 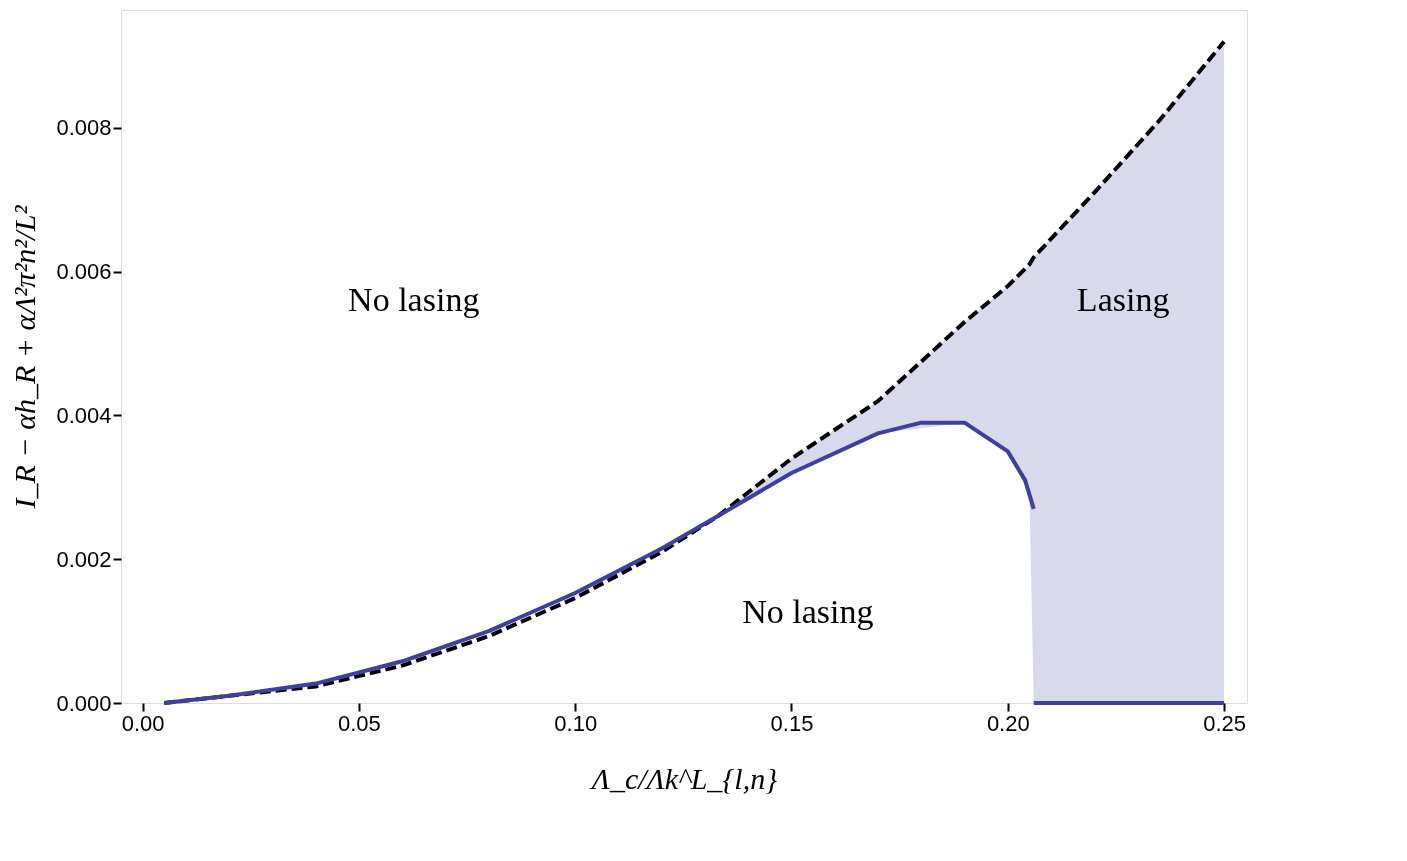 I want to click on x-tick-label: 0.05, so click(x=359, y=723).